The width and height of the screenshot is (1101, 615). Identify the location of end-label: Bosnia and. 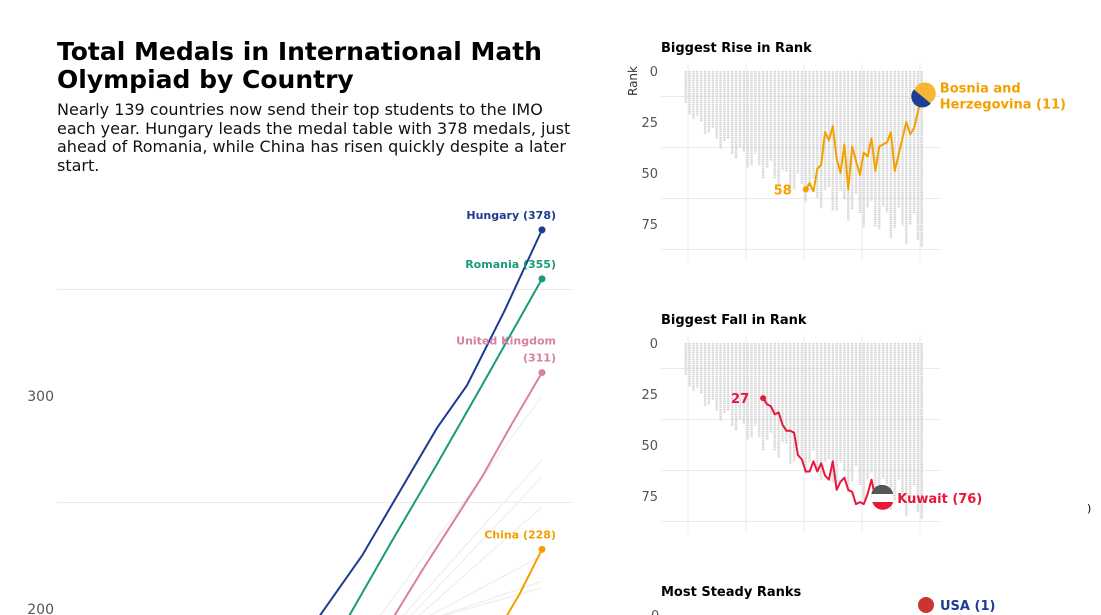
(980, 88).